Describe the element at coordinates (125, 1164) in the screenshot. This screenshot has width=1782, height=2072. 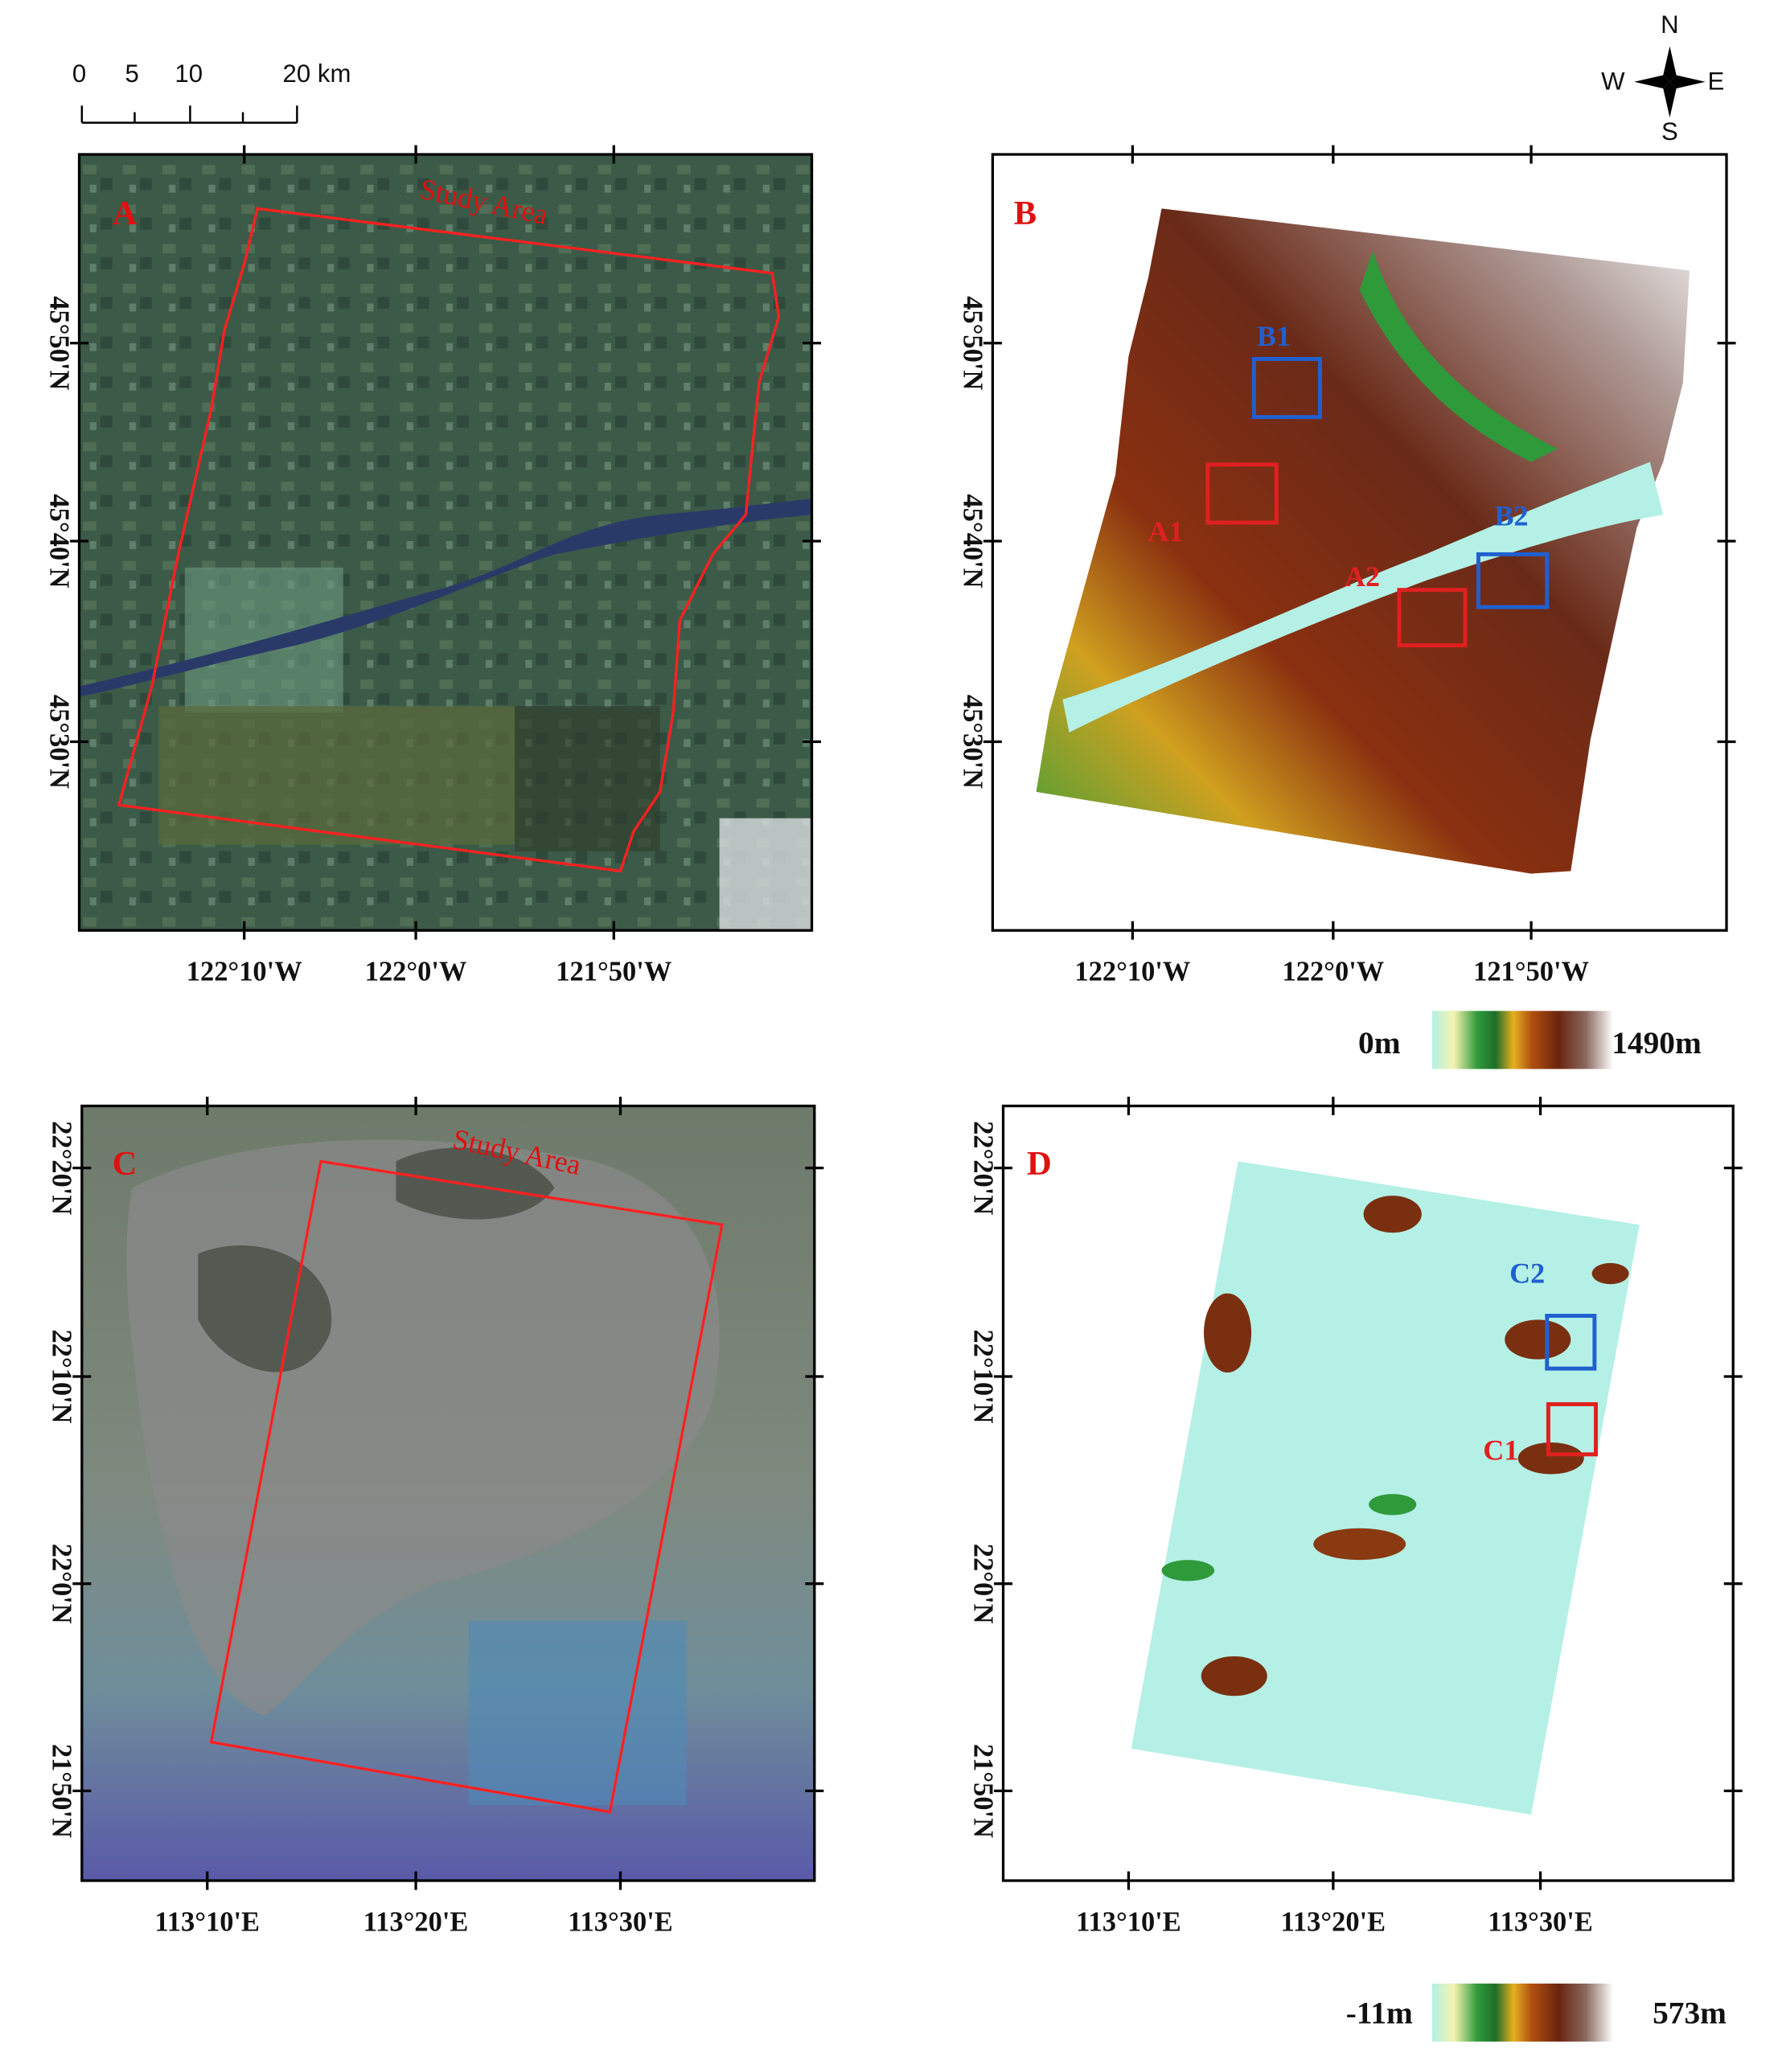
I see `panel-label: C` at that location.